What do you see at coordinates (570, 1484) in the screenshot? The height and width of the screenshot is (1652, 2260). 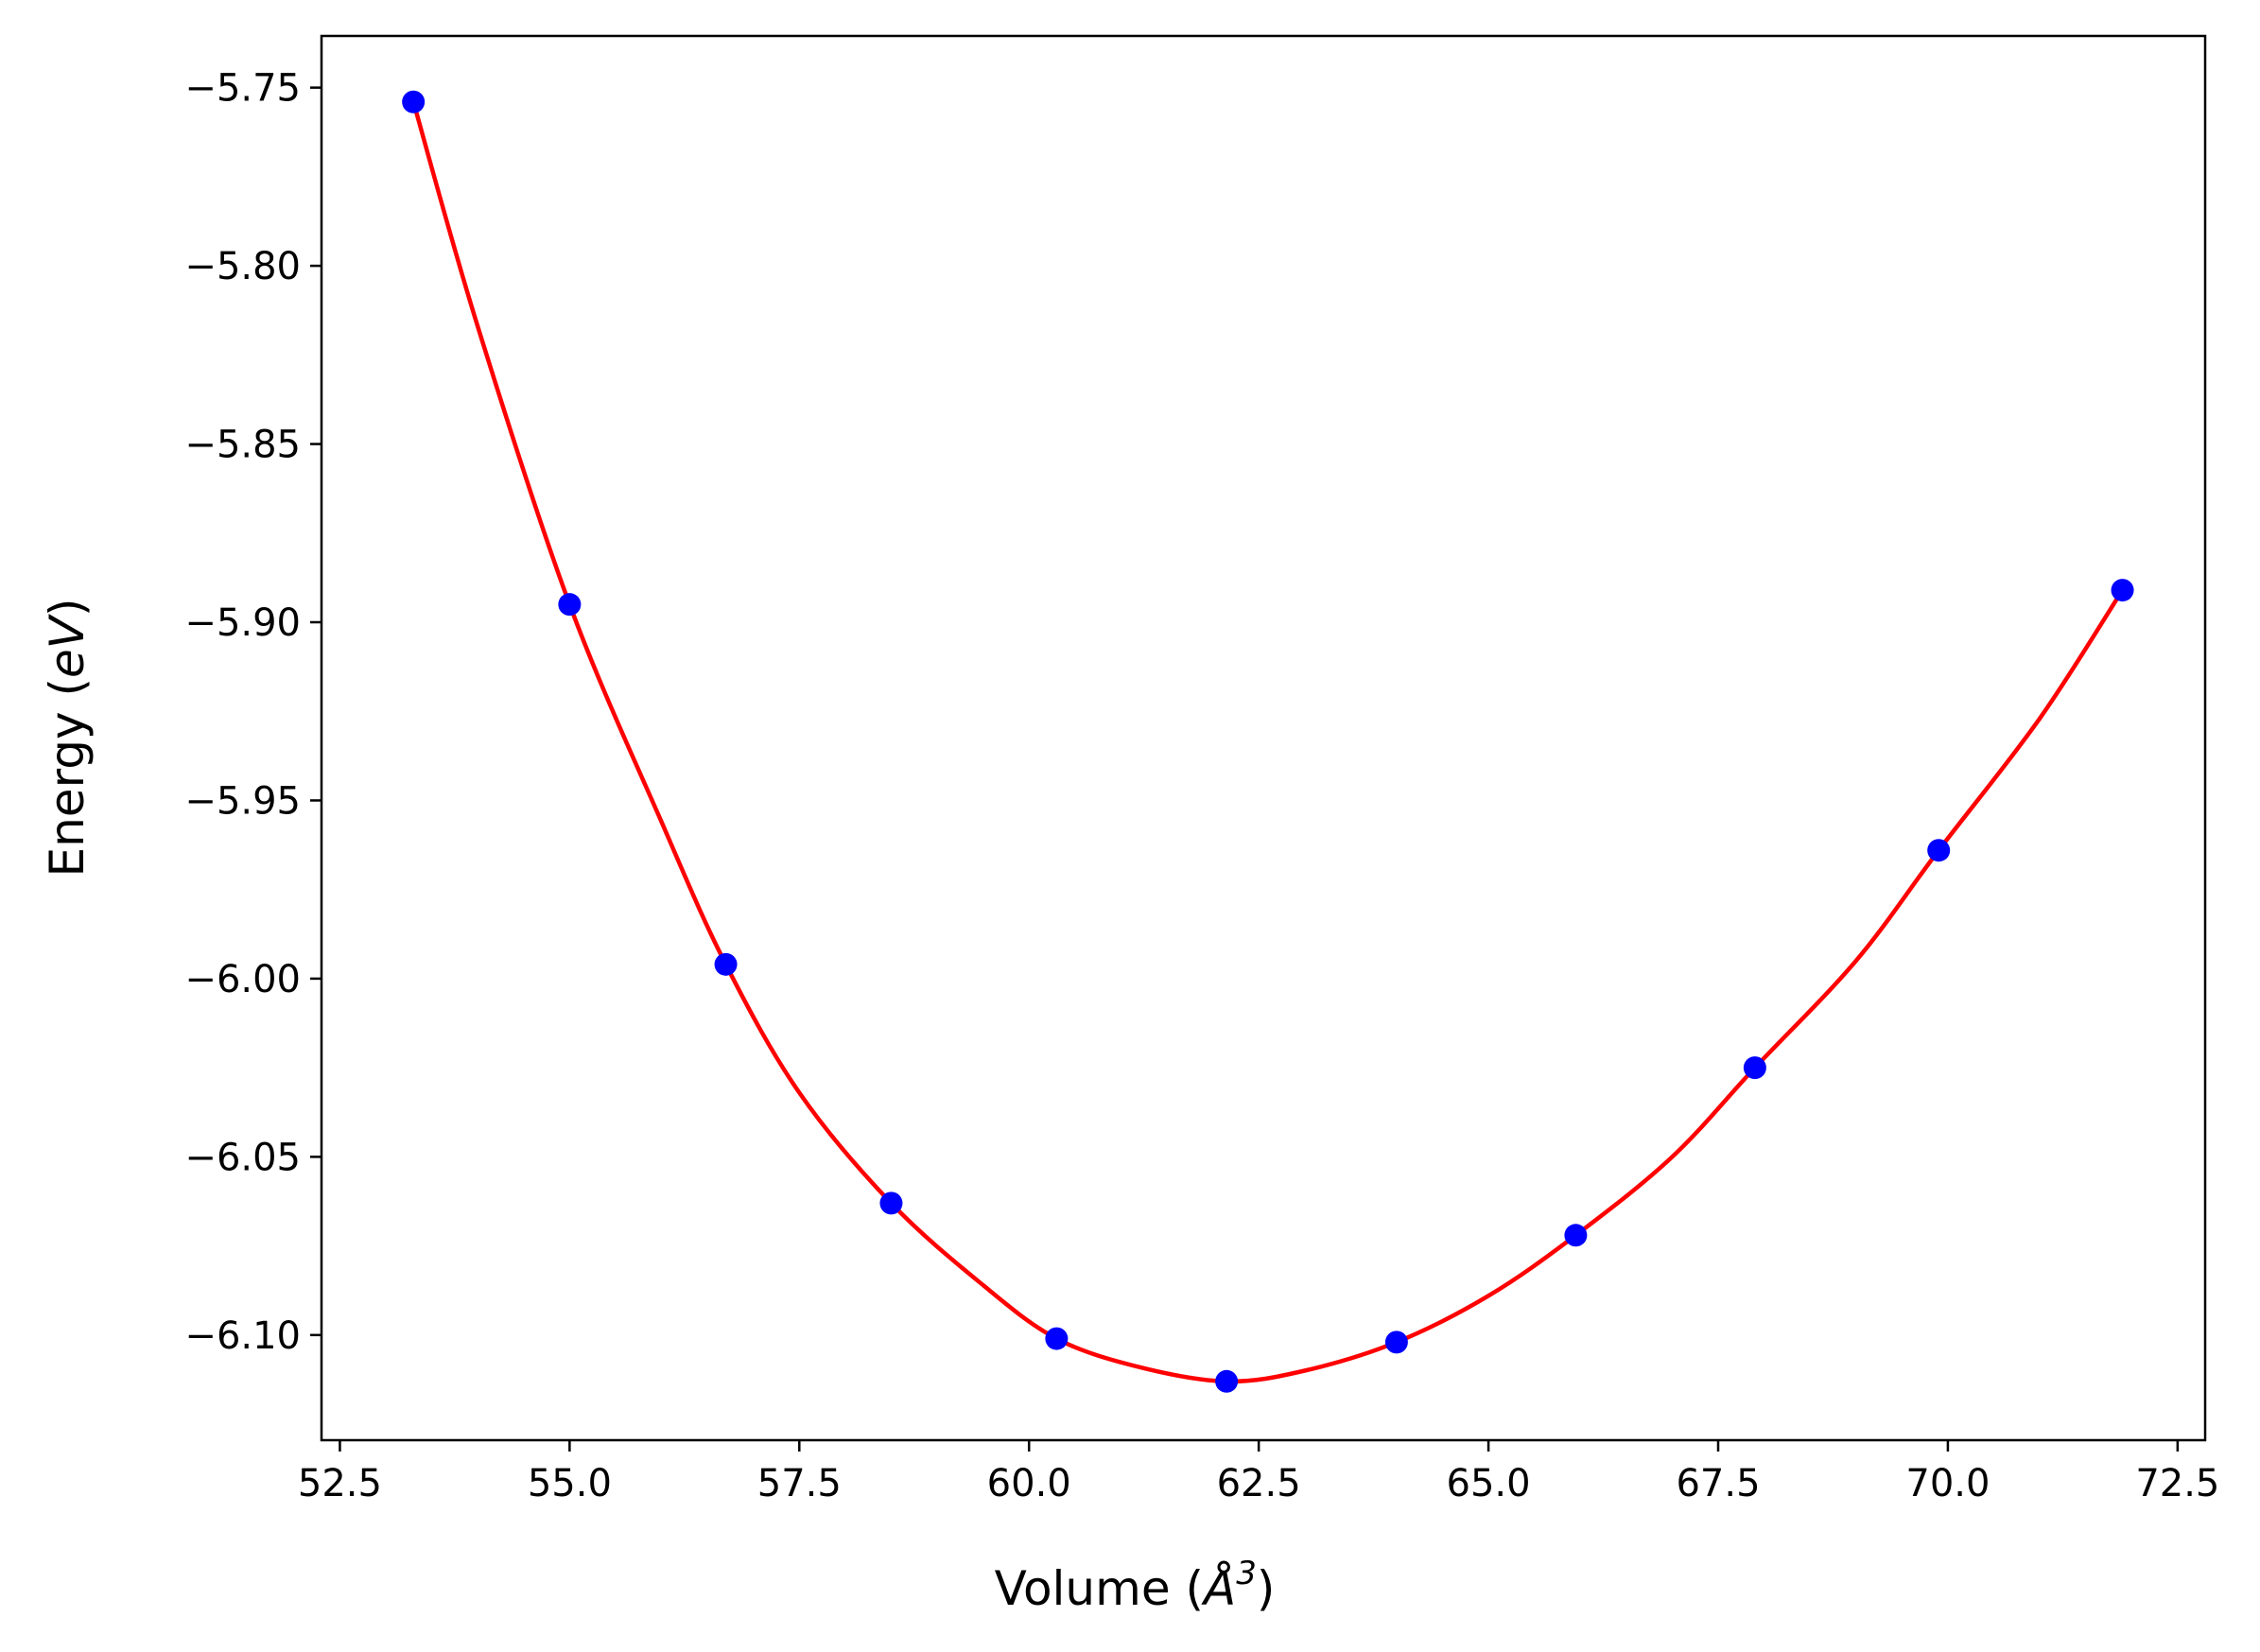 I see `x-tick-label: 55.0` at bounding box center [570, 1484].